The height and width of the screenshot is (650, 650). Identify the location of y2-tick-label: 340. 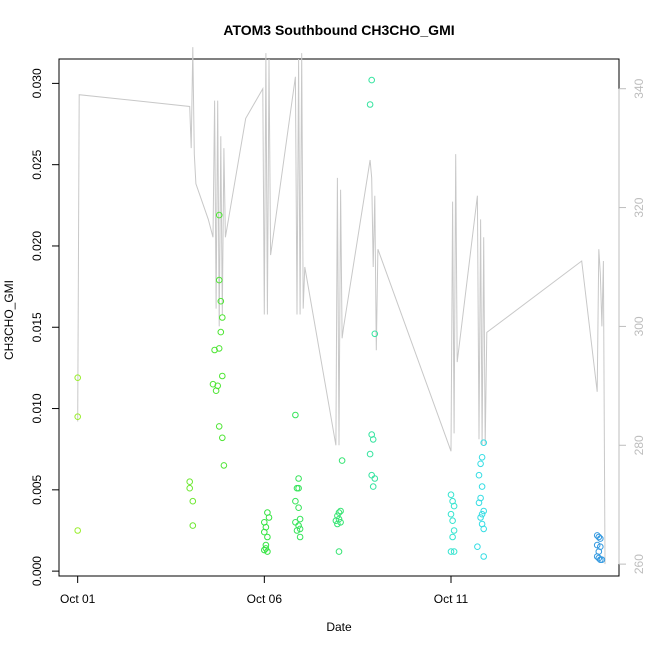
(639, 88).